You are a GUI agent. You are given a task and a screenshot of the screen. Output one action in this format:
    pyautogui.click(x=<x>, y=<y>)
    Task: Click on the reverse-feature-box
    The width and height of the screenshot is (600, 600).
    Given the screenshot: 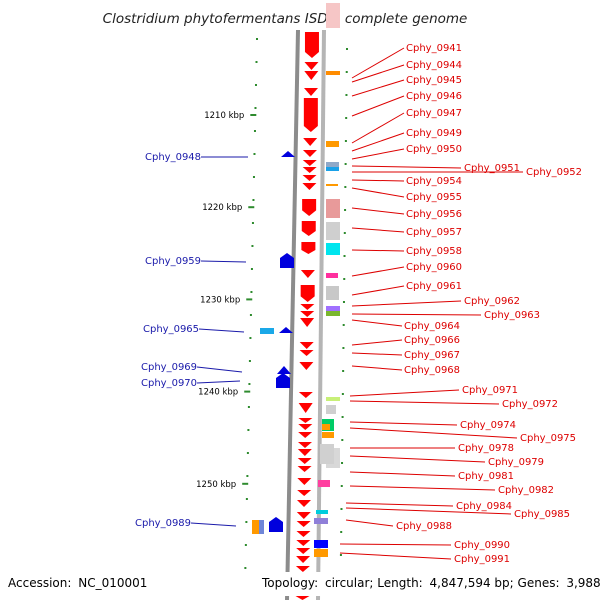 What is the action you would take?
    pyautogui.click(x=261, y=527)
    